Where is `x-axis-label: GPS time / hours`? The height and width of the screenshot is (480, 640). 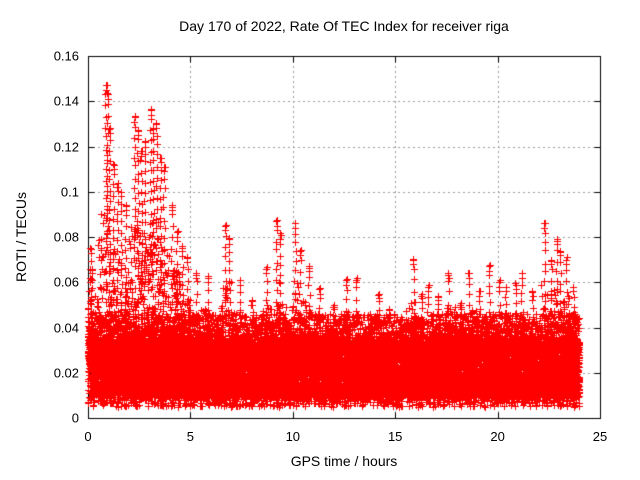 x-axis-label: GPS time / hours is located at coordinates (344, 461).